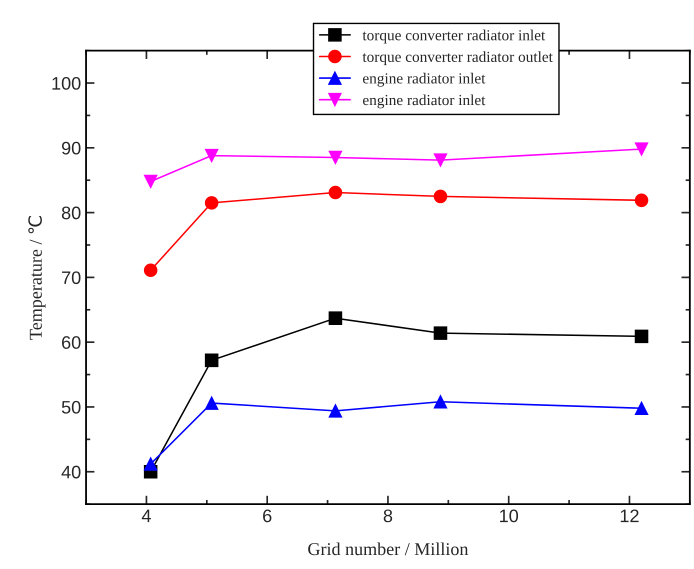 The width and height of the screenshot is (694, 569). What do you see at coordinates (388, 549) in the screenshot?
I see `x-axis-title: Grid number / Million` at bounding box center [388, 549].